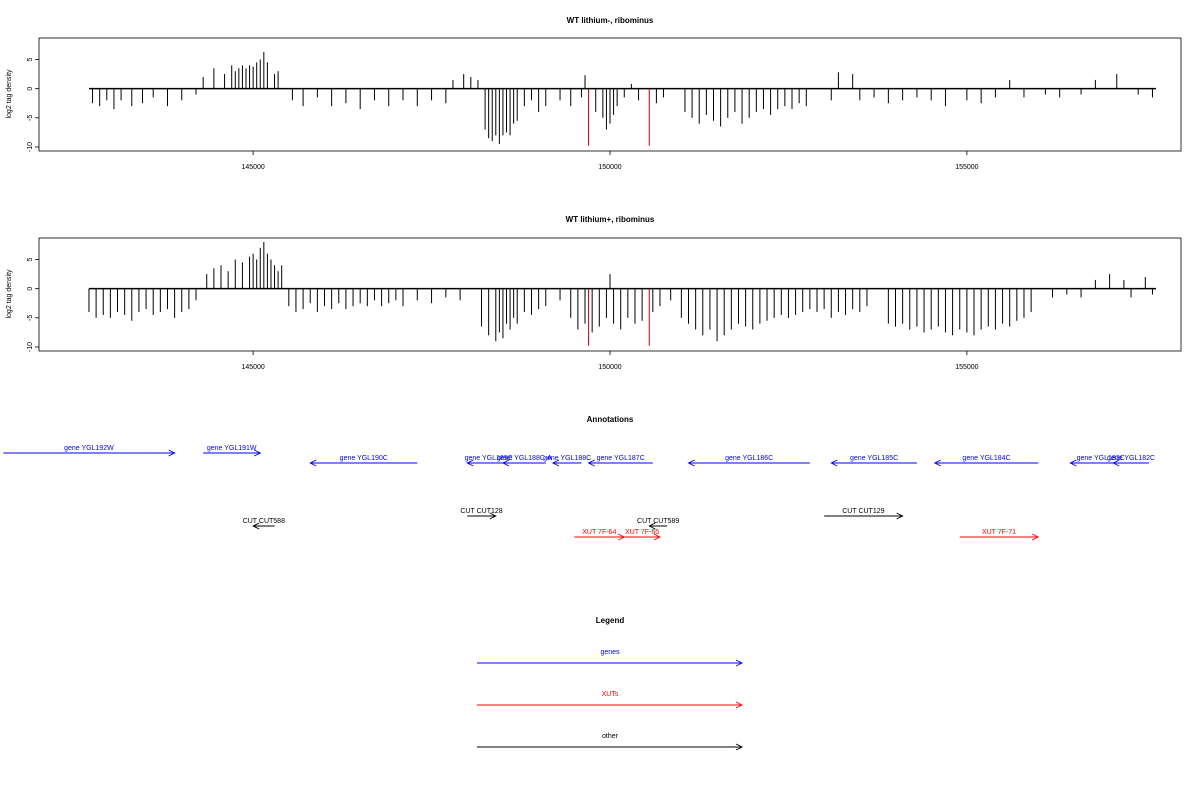 The image size is (1200, 800). Describe the element at coordinates (567, 458) in the screenshot. I see `feature-label: gene YGL188C` at that location.